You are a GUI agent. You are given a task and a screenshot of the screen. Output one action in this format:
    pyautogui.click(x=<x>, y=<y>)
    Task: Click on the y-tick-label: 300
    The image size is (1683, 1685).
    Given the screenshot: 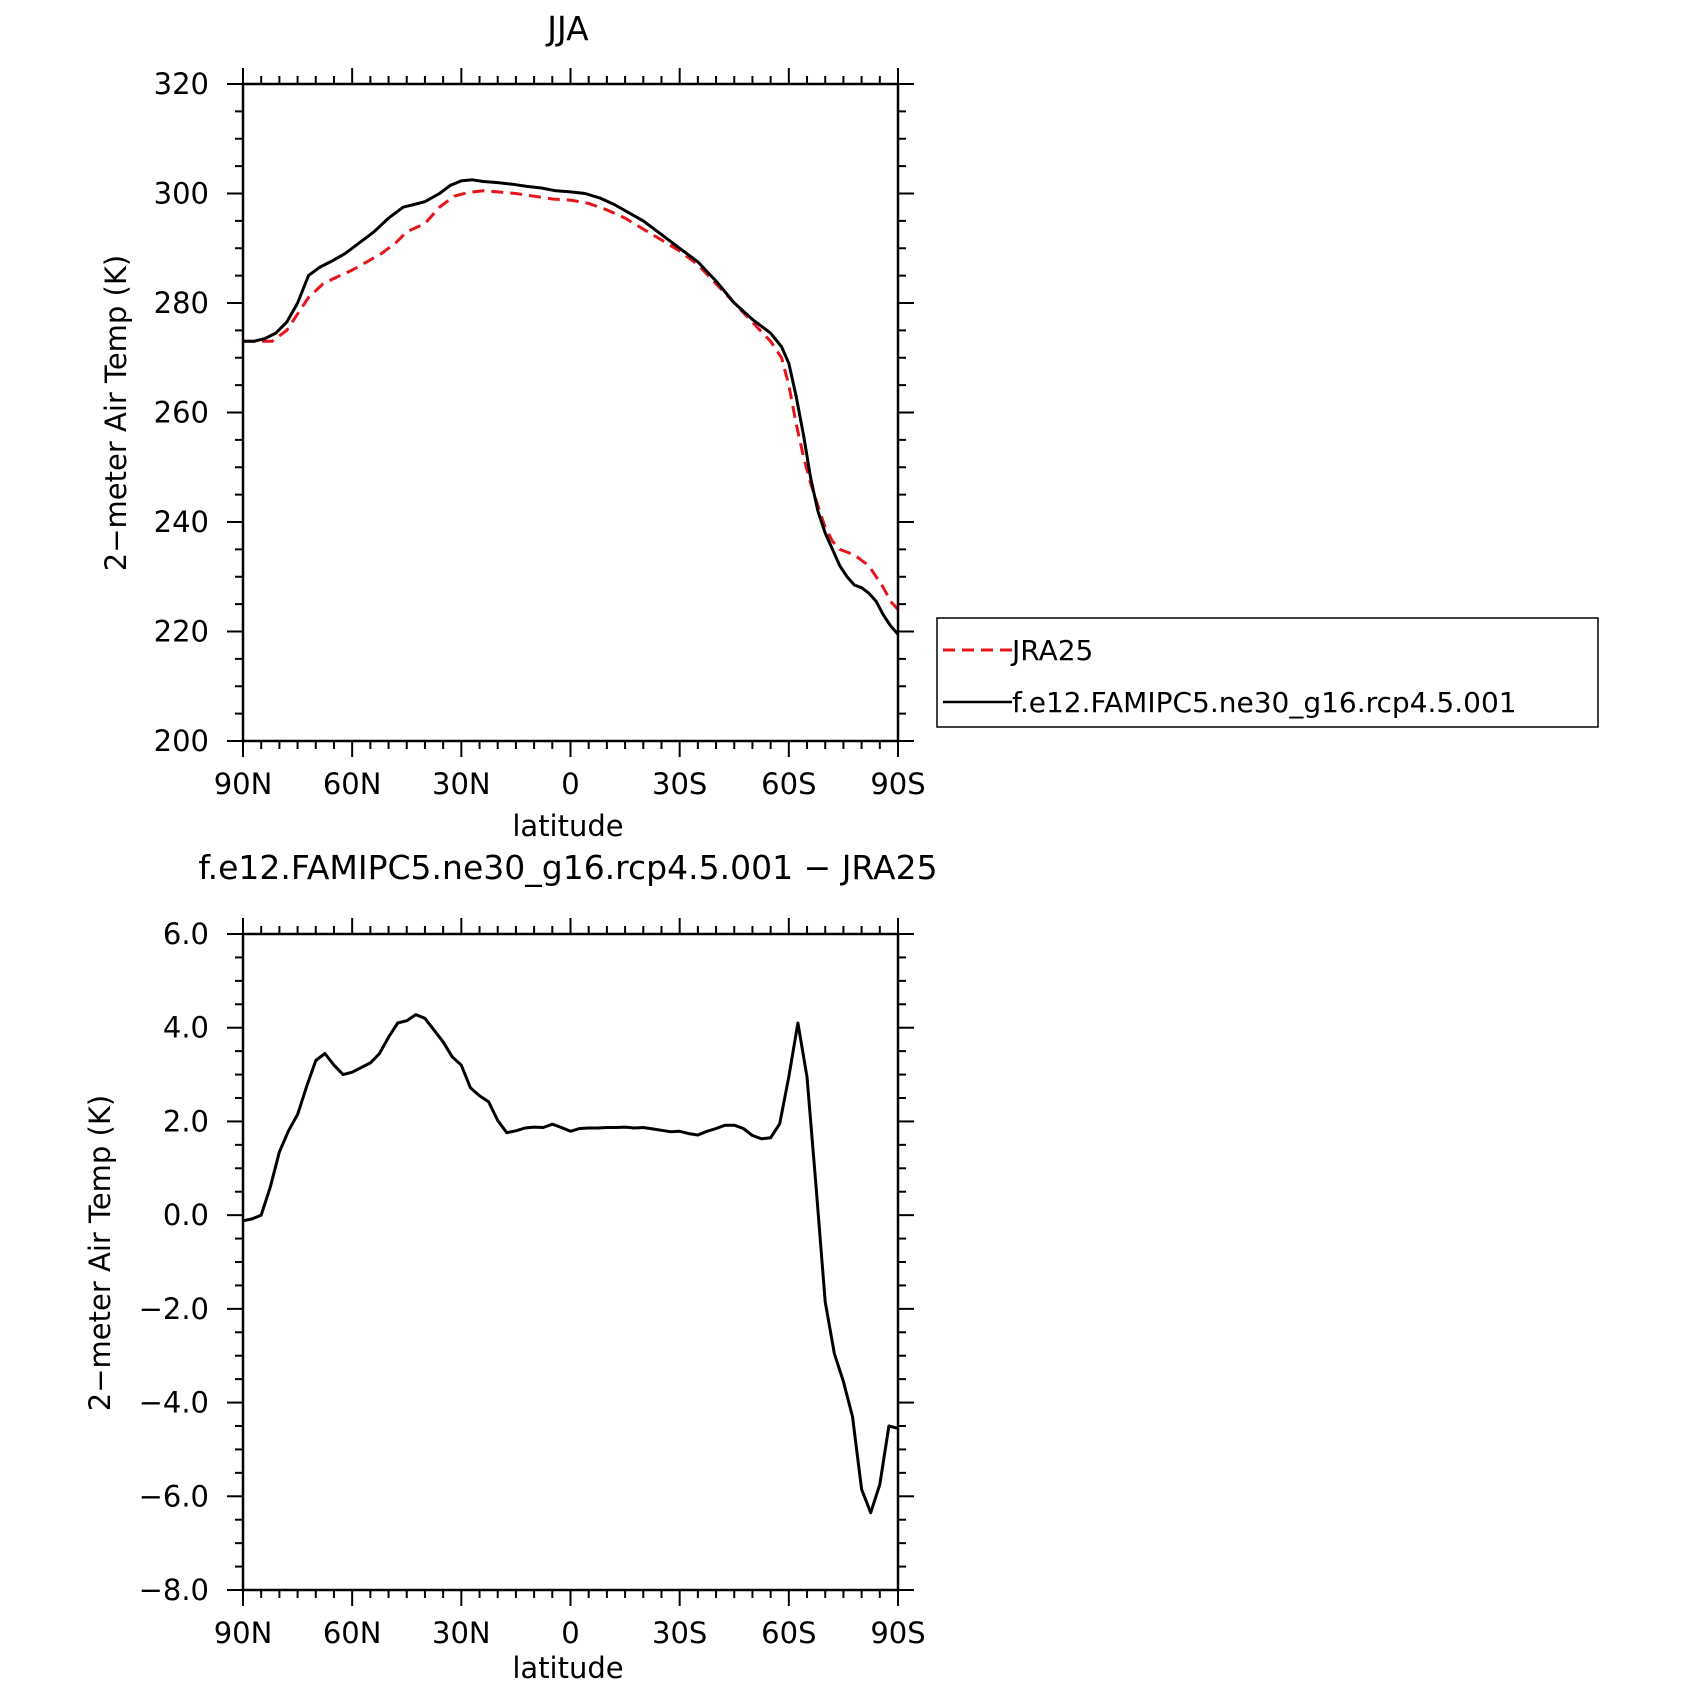 What is the action you would take?
    pyautogui.click(x=181, y=194)
    